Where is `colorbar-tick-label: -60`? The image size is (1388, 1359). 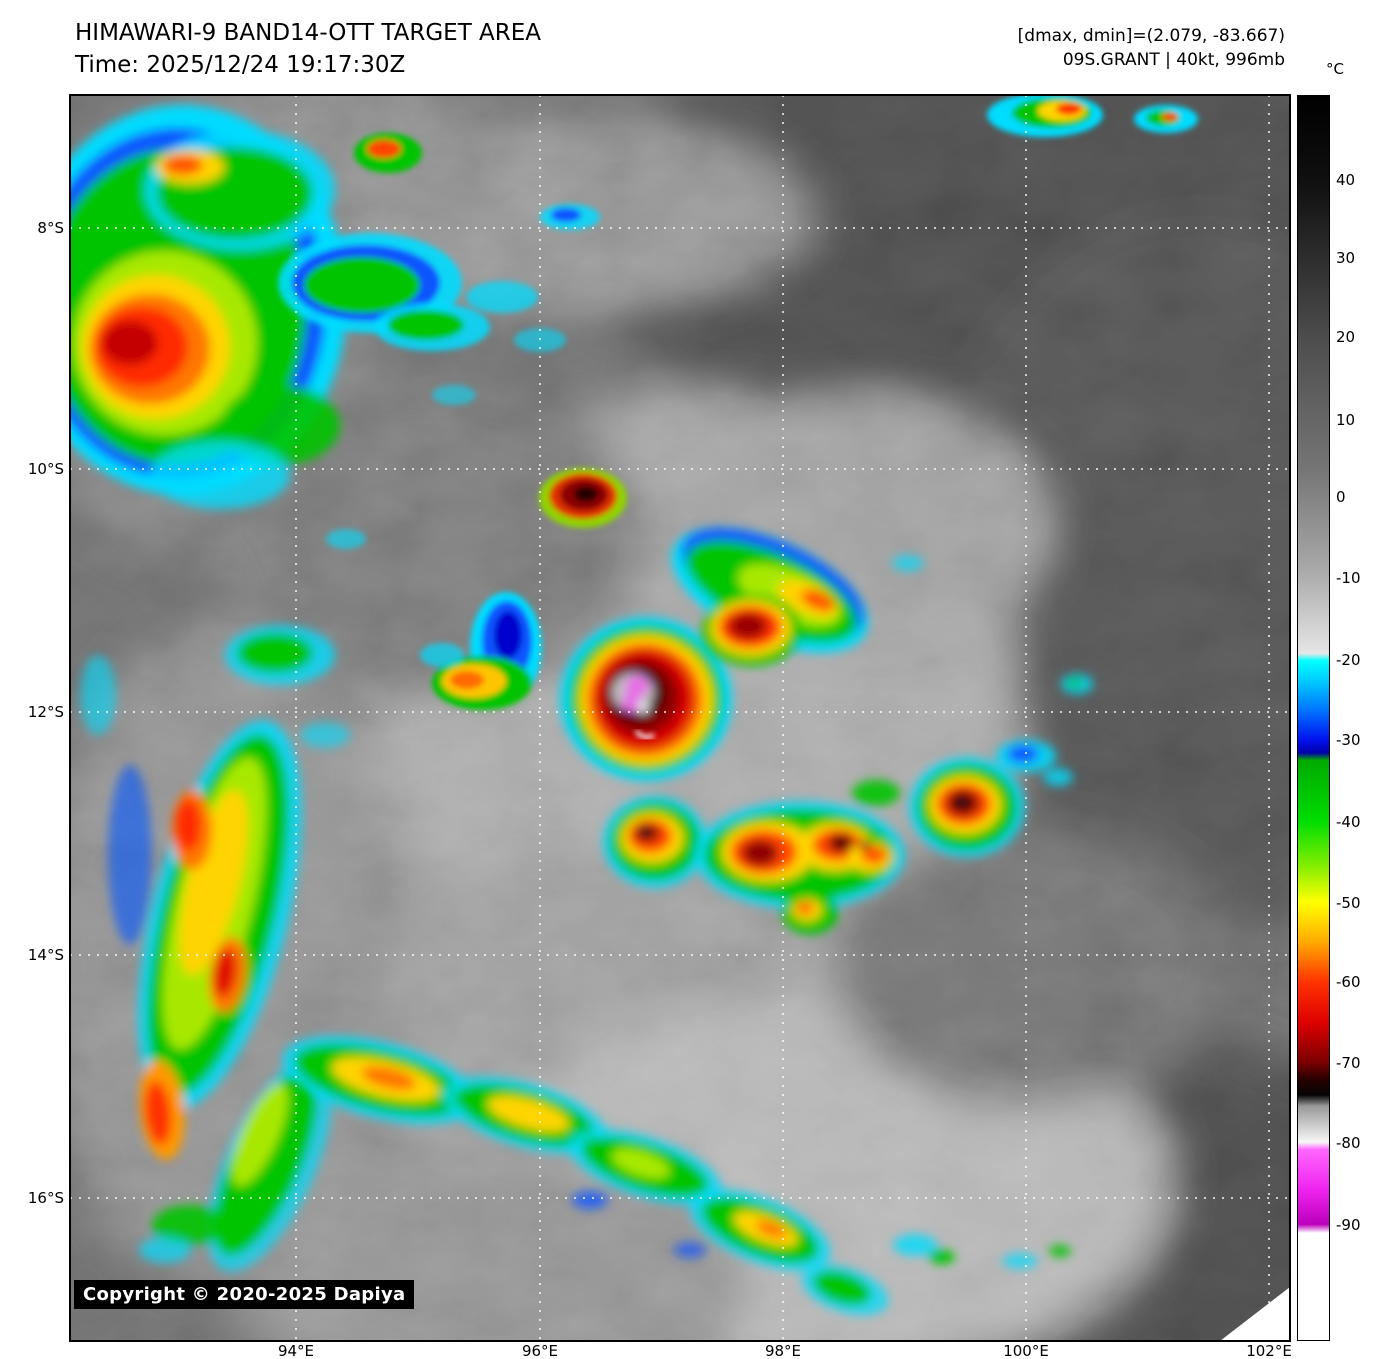
colorbar-tick-label: -60 is located at coordinates (1348, 982).